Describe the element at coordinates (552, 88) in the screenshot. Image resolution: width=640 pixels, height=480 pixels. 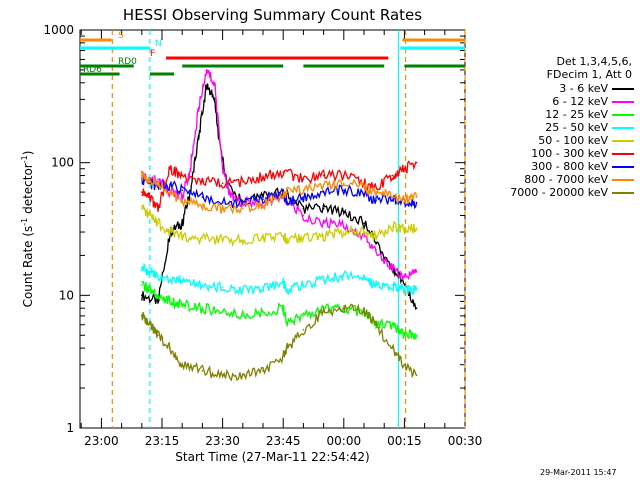
I see `legend-item: 3 - 6 keV` at that location.